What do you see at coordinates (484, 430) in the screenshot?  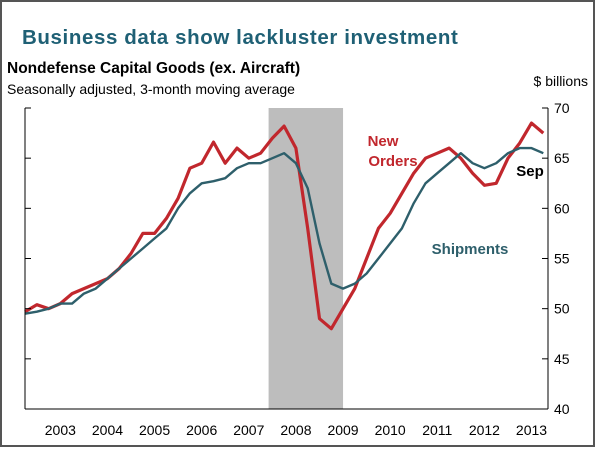 I see `x-tick-label: 2012` at bounding box center [484, 430].